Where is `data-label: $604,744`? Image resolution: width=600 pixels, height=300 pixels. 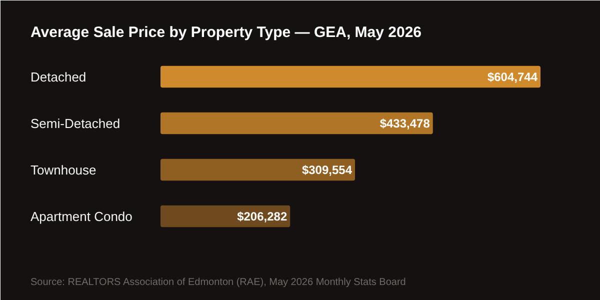 data-label: $604,744 is located at coordinates (512, 77).